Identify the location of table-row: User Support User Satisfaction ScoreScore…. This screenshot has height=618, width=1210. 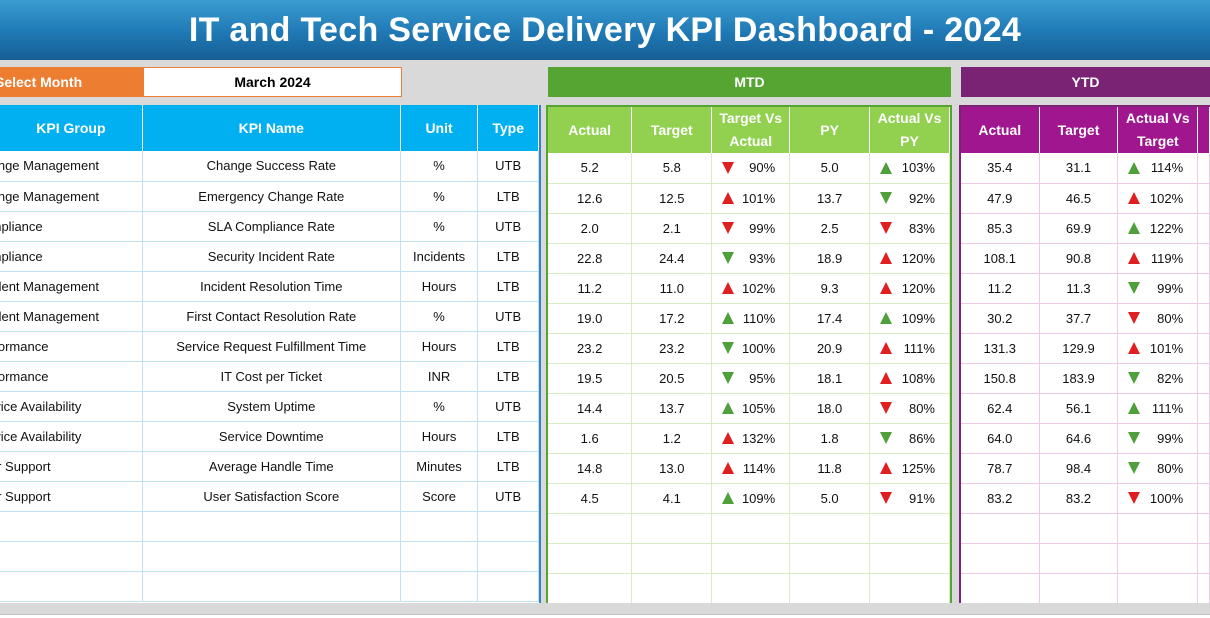
(269, 496).